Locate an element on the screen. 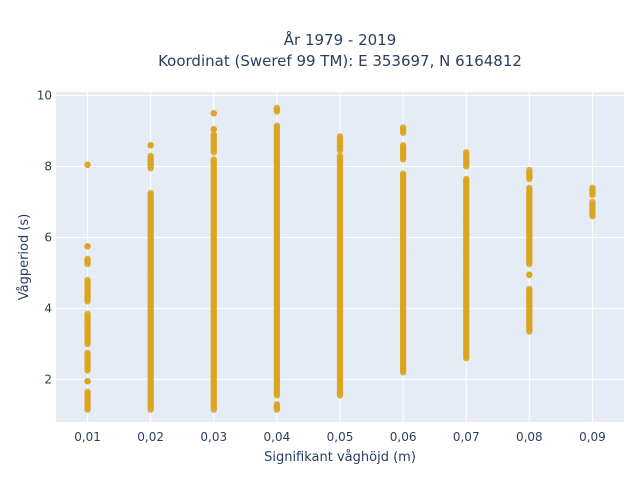  y-tick-label: 8 is located at coordinates (48, 167).